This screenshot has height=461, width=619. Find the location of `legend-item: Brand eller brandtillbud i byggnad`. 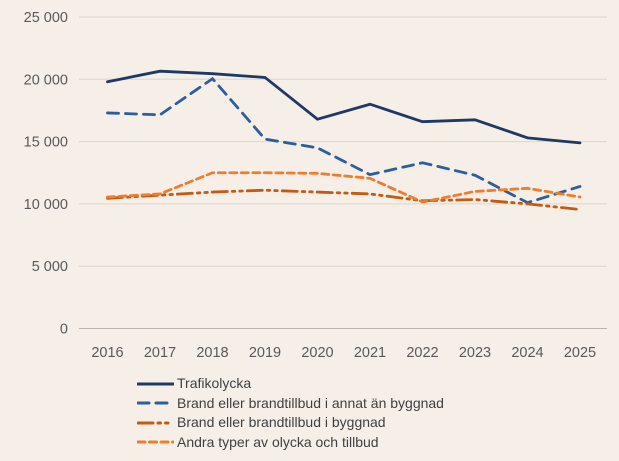

legend-item: Brand eller brandtillbud i byggnad is located at coordinates (290, 423).